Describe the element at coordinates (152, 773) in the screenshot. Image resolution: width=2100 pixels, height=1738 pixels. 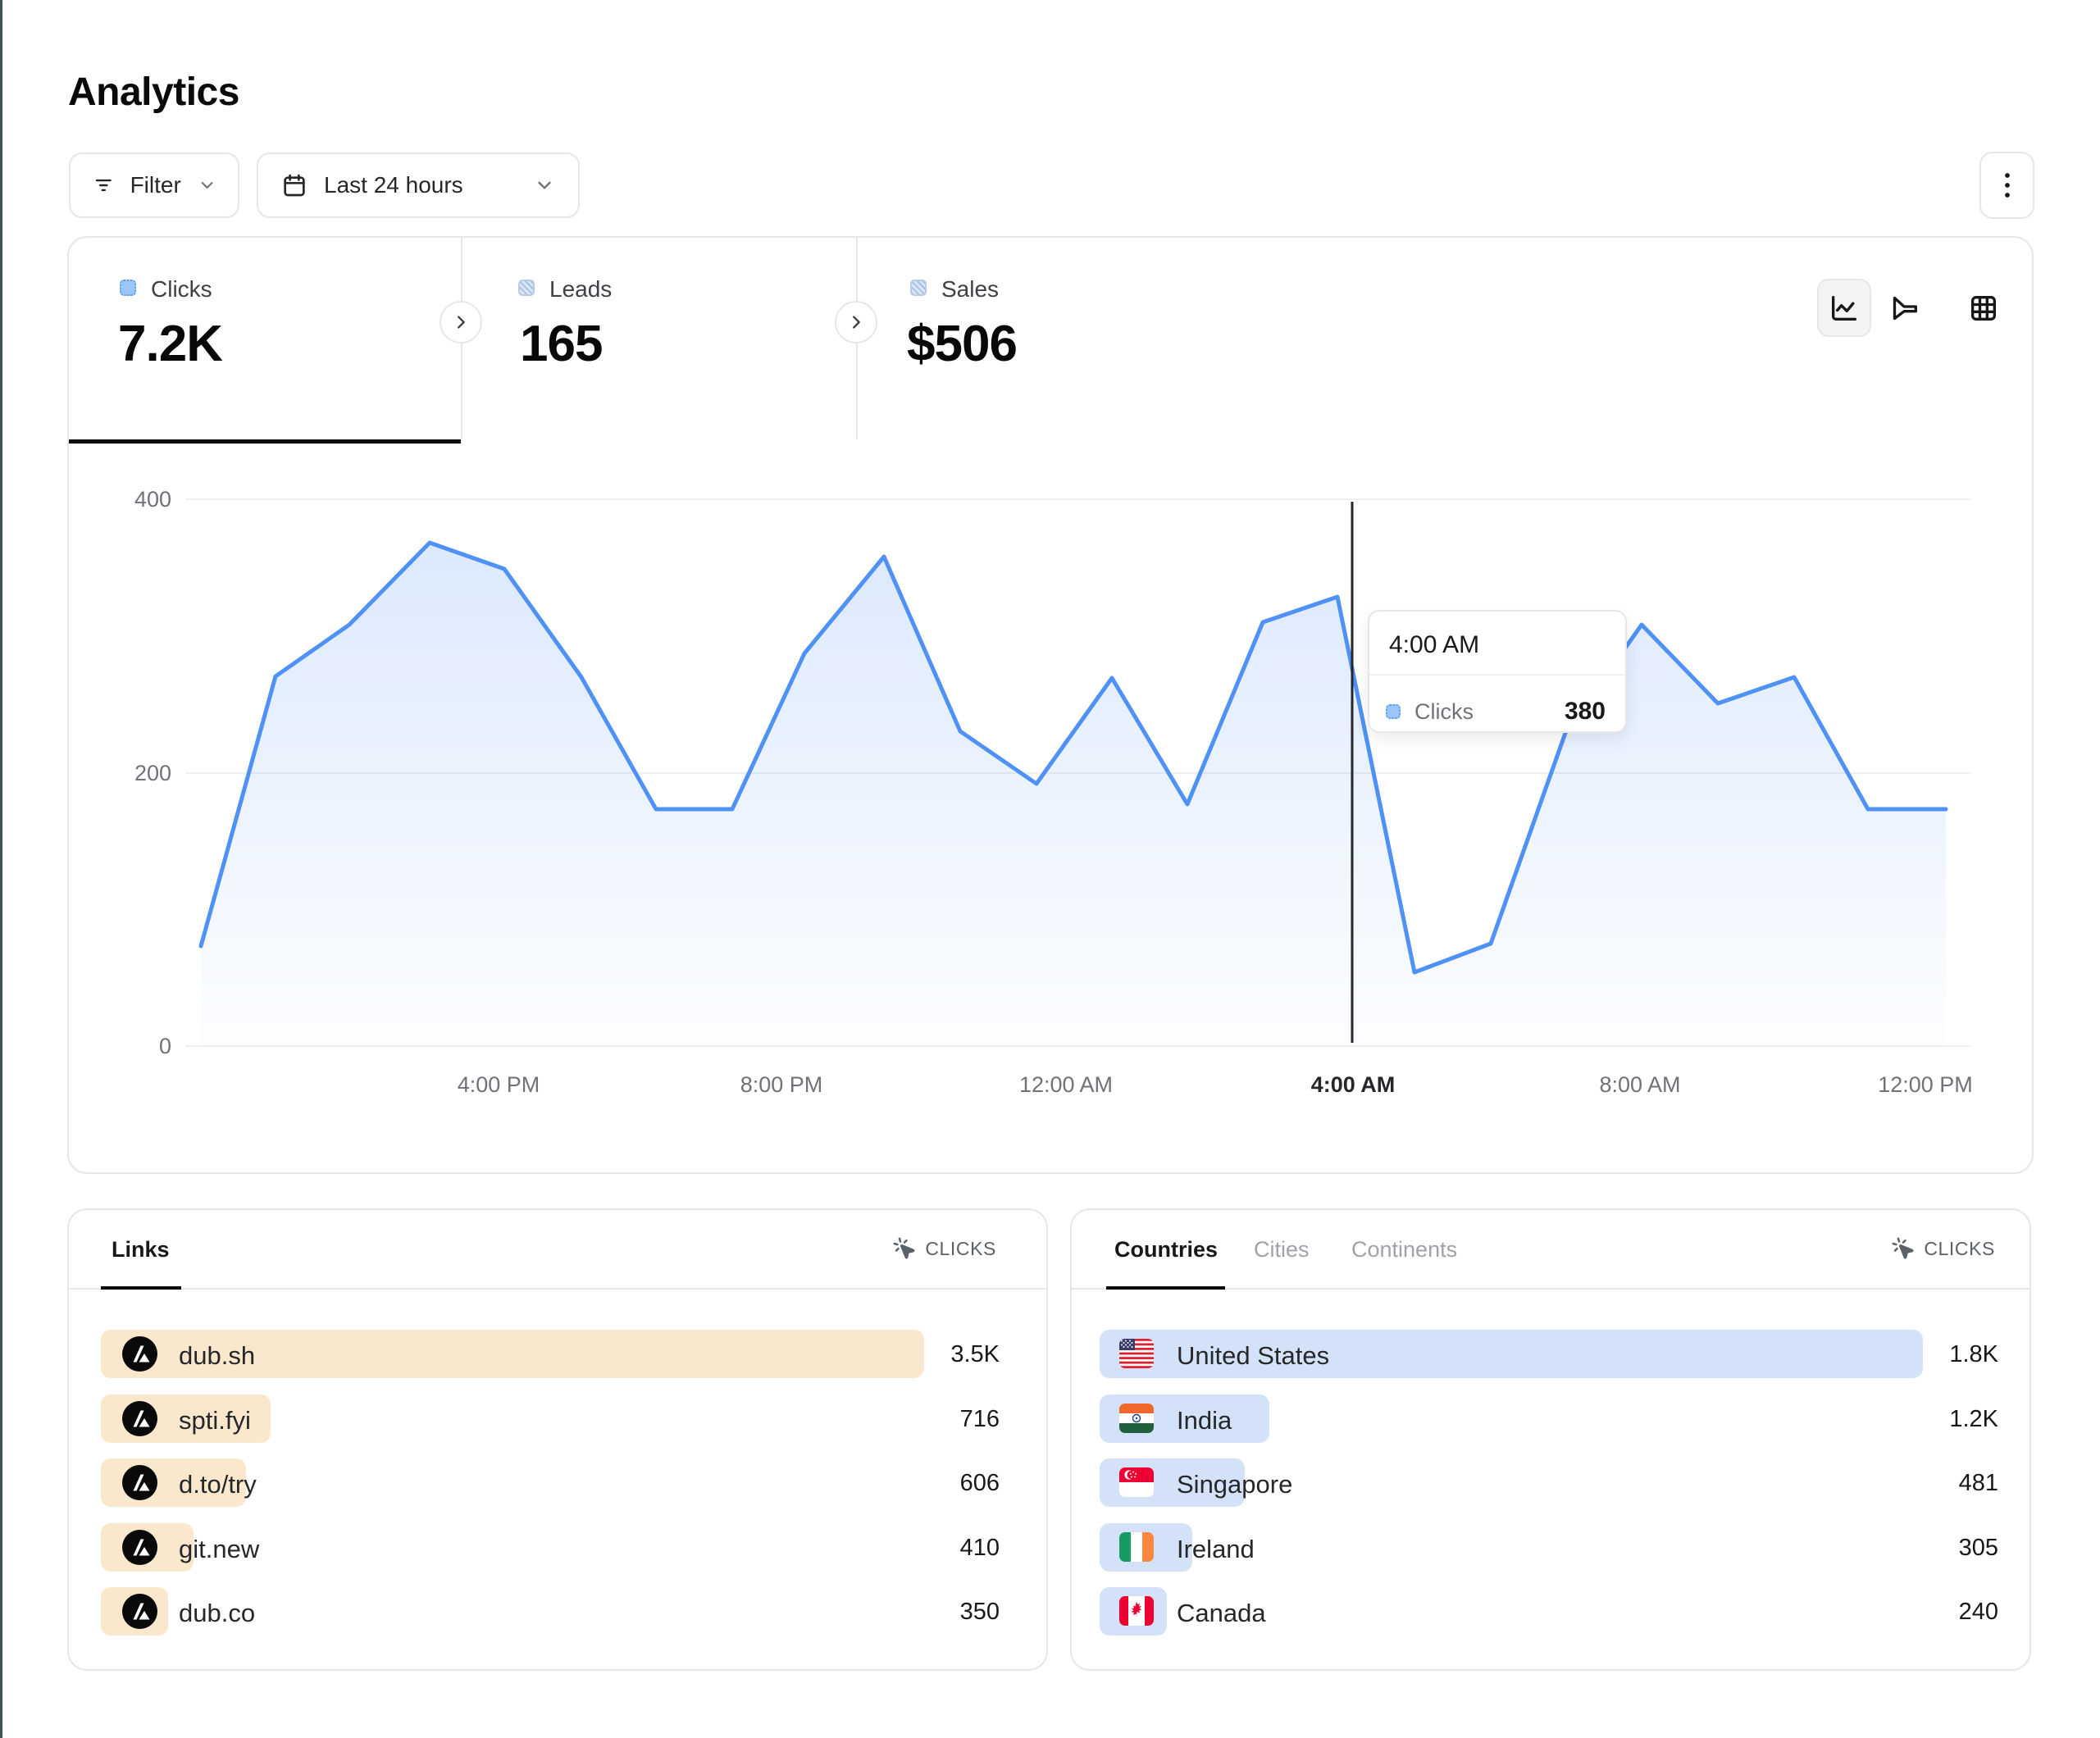
I see `svg-text: 200` at that location.